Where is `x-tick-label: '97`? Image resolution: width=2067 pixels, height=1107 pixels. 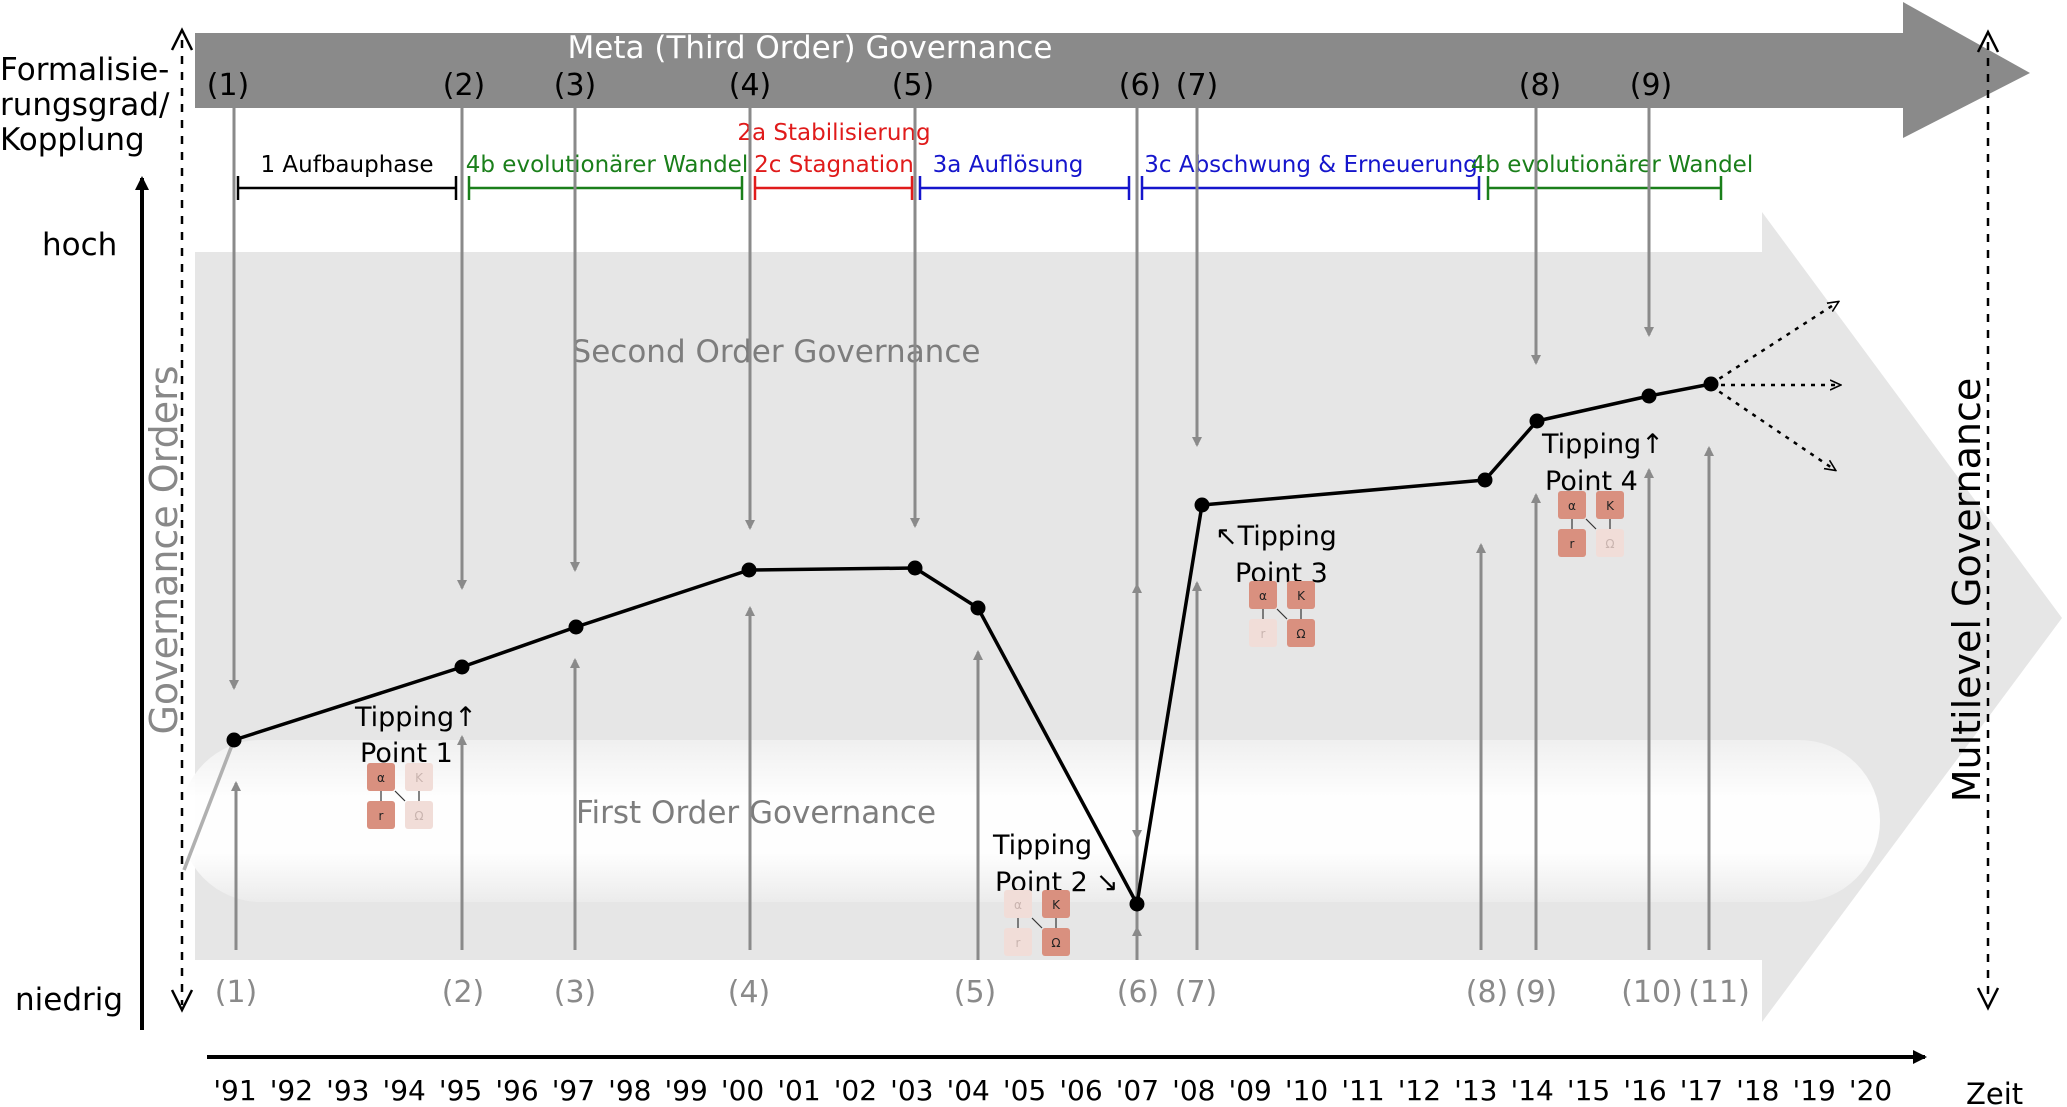 x-tick-label: '97 is located at coordinates (573, 1090).